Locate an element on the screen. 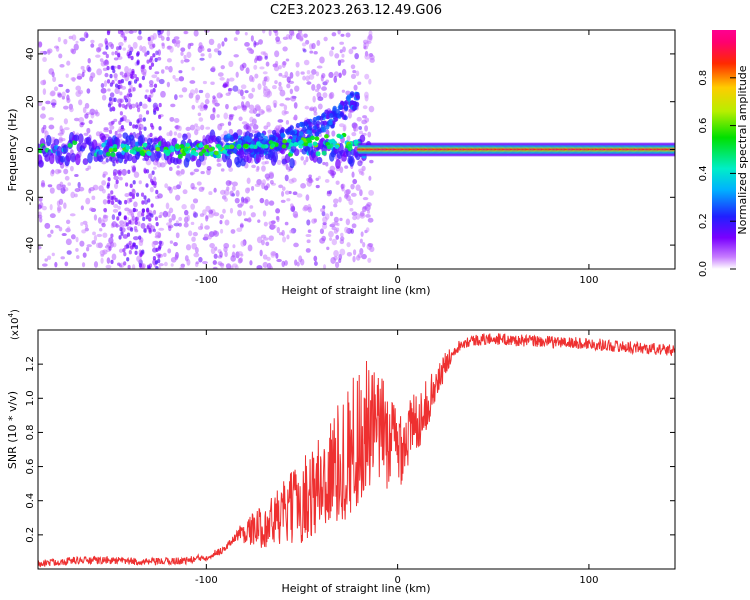 This screenshot has height=600, width=750. snr-ylabel: SNR (10 * v/v) is located at coordinates (12, 430).